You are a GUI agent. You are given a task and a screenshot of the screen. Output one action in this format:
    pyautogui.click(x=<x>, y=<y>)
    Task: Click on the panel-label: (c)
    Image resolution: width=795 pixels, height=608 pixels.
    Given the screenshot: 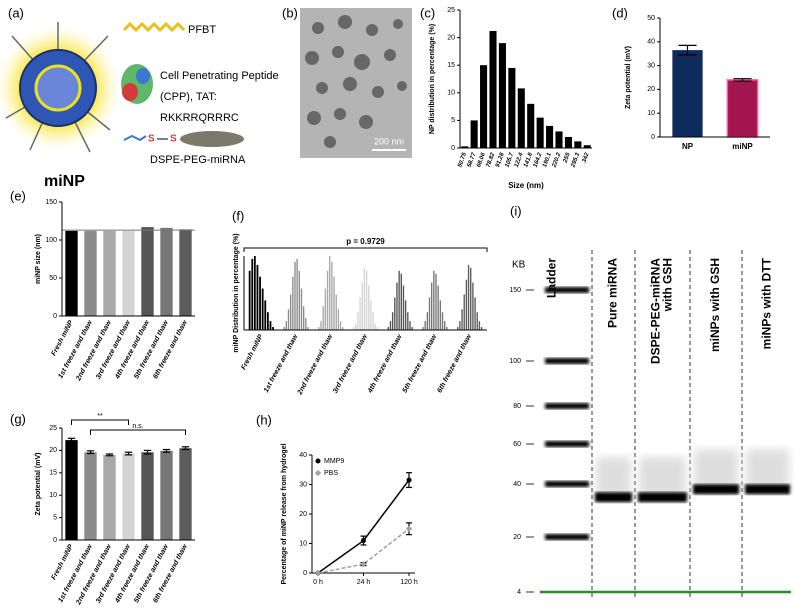 What is the action you would take?
    pyautogui.click(x=427, y=12)
    